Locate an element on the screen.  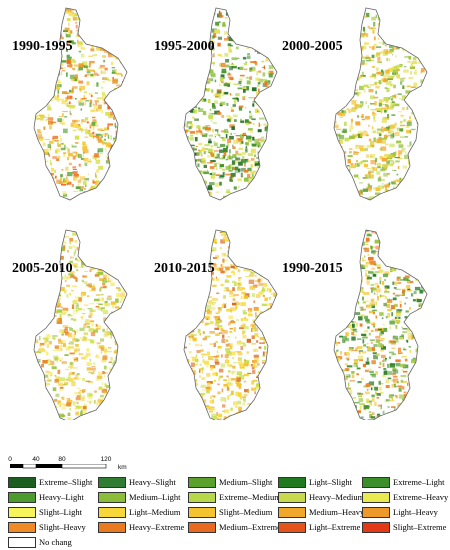
map-panel-1990-1995: 1990-1995 is located at coordinates (70, 104).